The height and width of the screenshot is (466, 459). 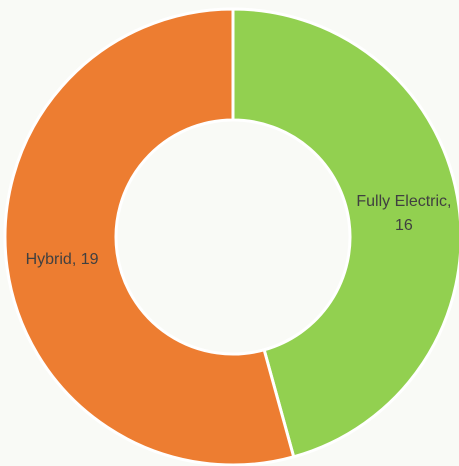 What do you see at coordinates (404, 213) in the screenshot?
I see `data-label: Fully Electric, 16` at bounding box center [404, 213].